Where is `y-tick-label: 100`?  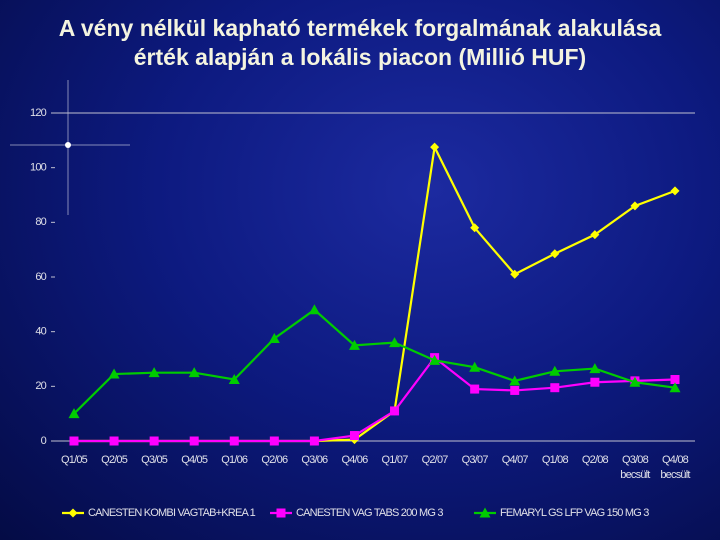 y-tick-label: 100 is located at coordinates (38, 168).